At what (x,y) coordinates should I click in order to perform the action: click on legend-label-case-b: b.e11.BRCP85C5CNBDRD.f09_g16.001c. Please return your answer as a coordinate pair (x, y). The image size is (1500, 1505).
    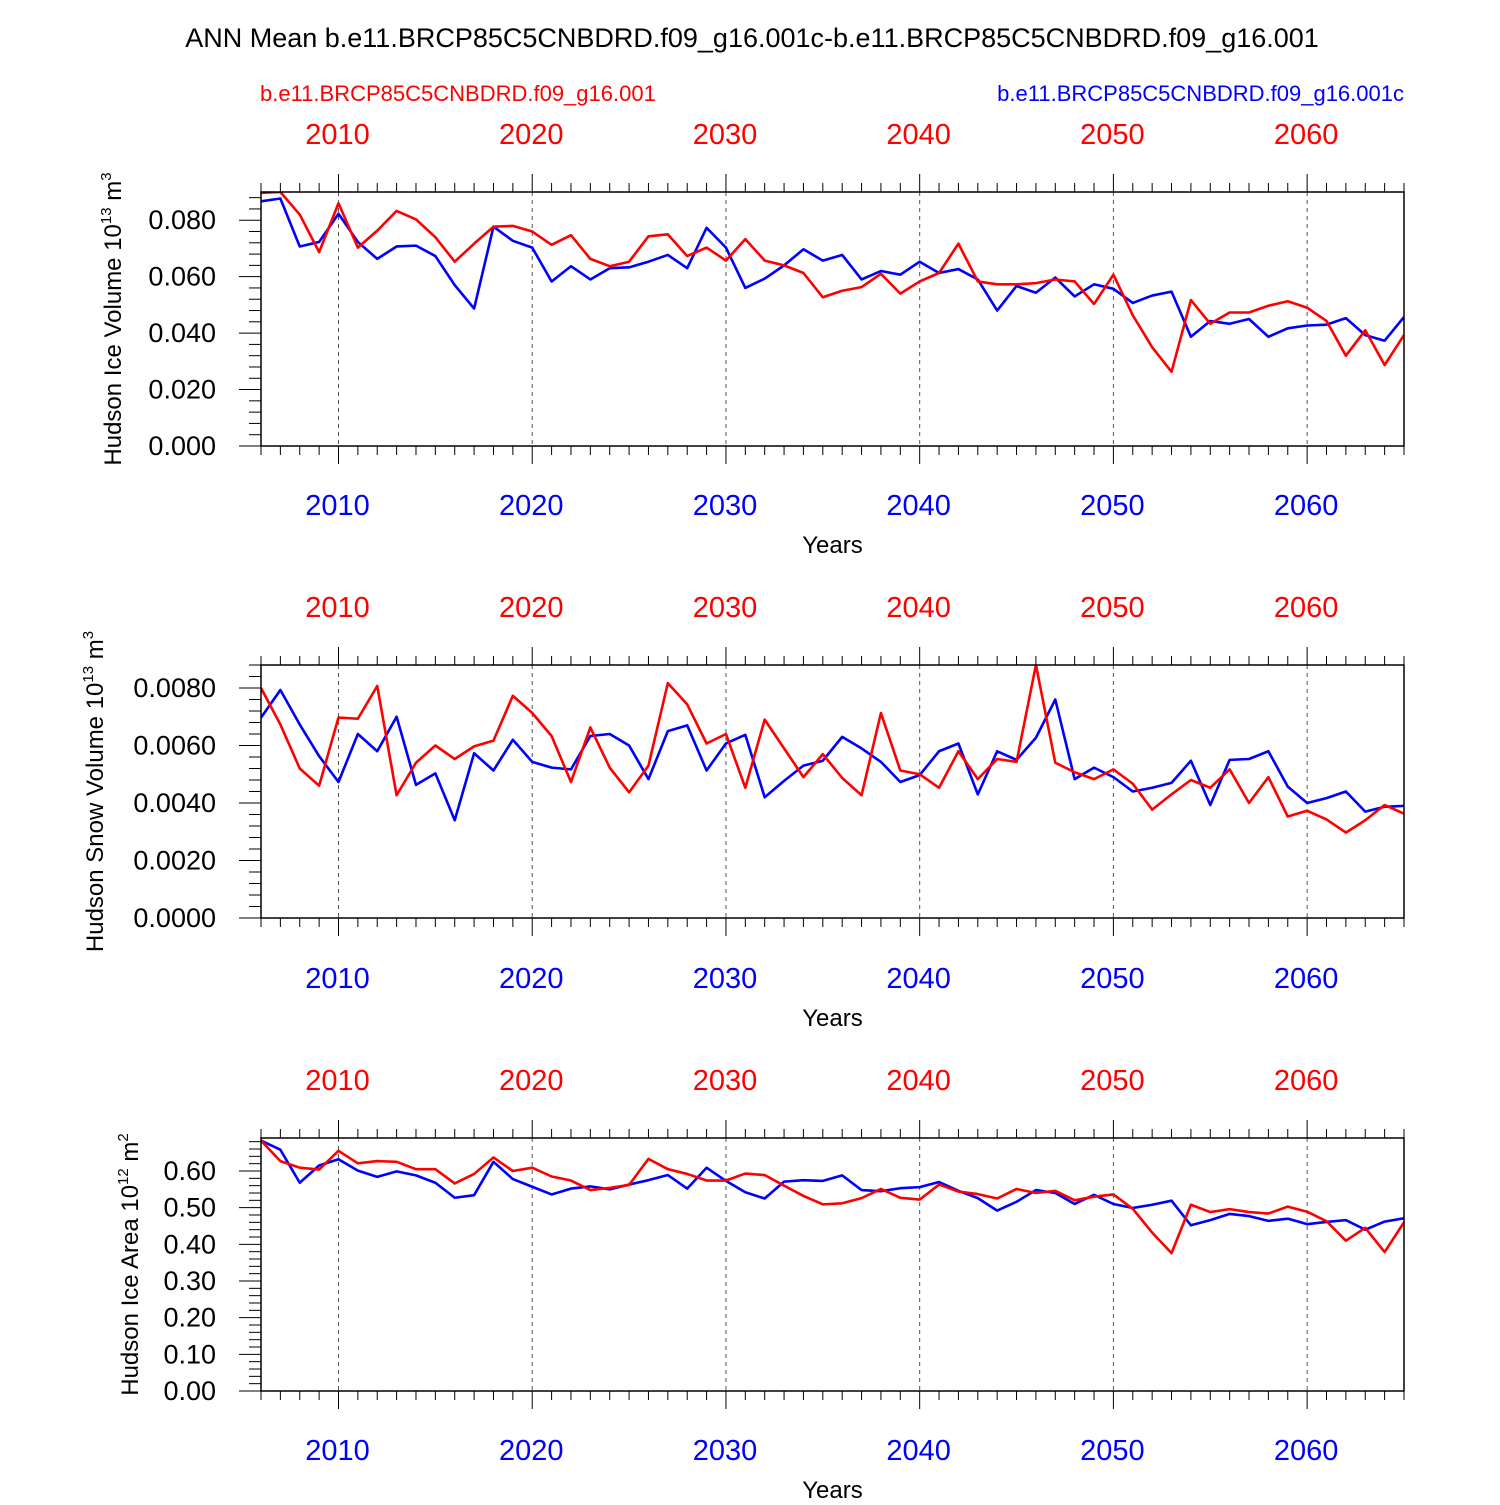
    Looking at the image, I should click on (1200, 93).